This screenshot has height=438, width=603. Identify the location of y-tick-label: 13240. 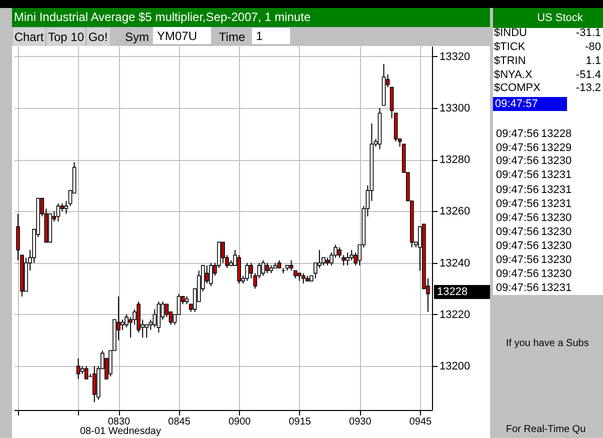
(455, 263).